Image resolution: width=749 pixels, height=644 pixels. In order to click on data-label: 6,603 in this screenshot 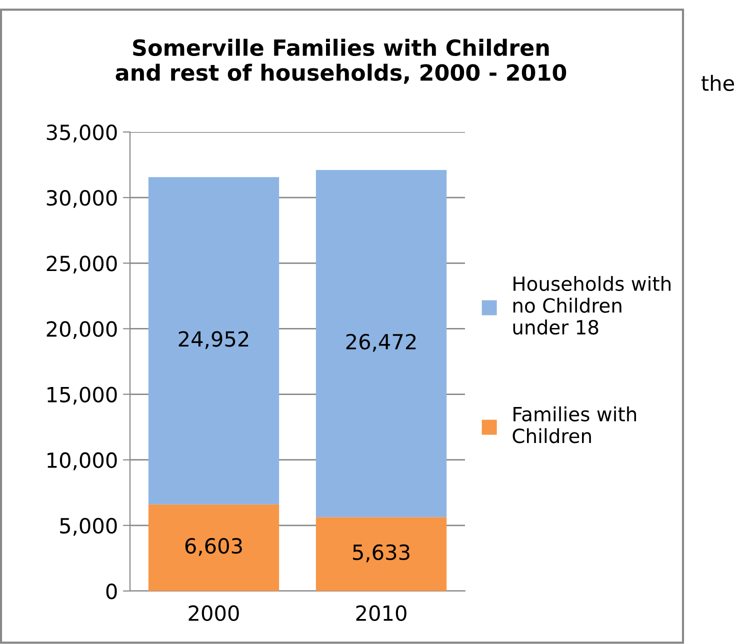, I will do `click(213, 547)`.